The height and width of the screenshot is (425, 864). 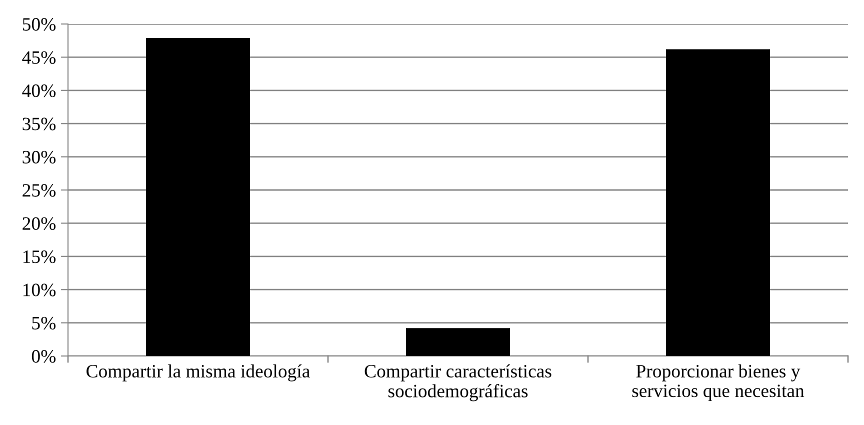 What do you see at coordinates (39, 24) in the screenshot?
I see `y-tick-label: 50%` at bounding box center [39, 24].